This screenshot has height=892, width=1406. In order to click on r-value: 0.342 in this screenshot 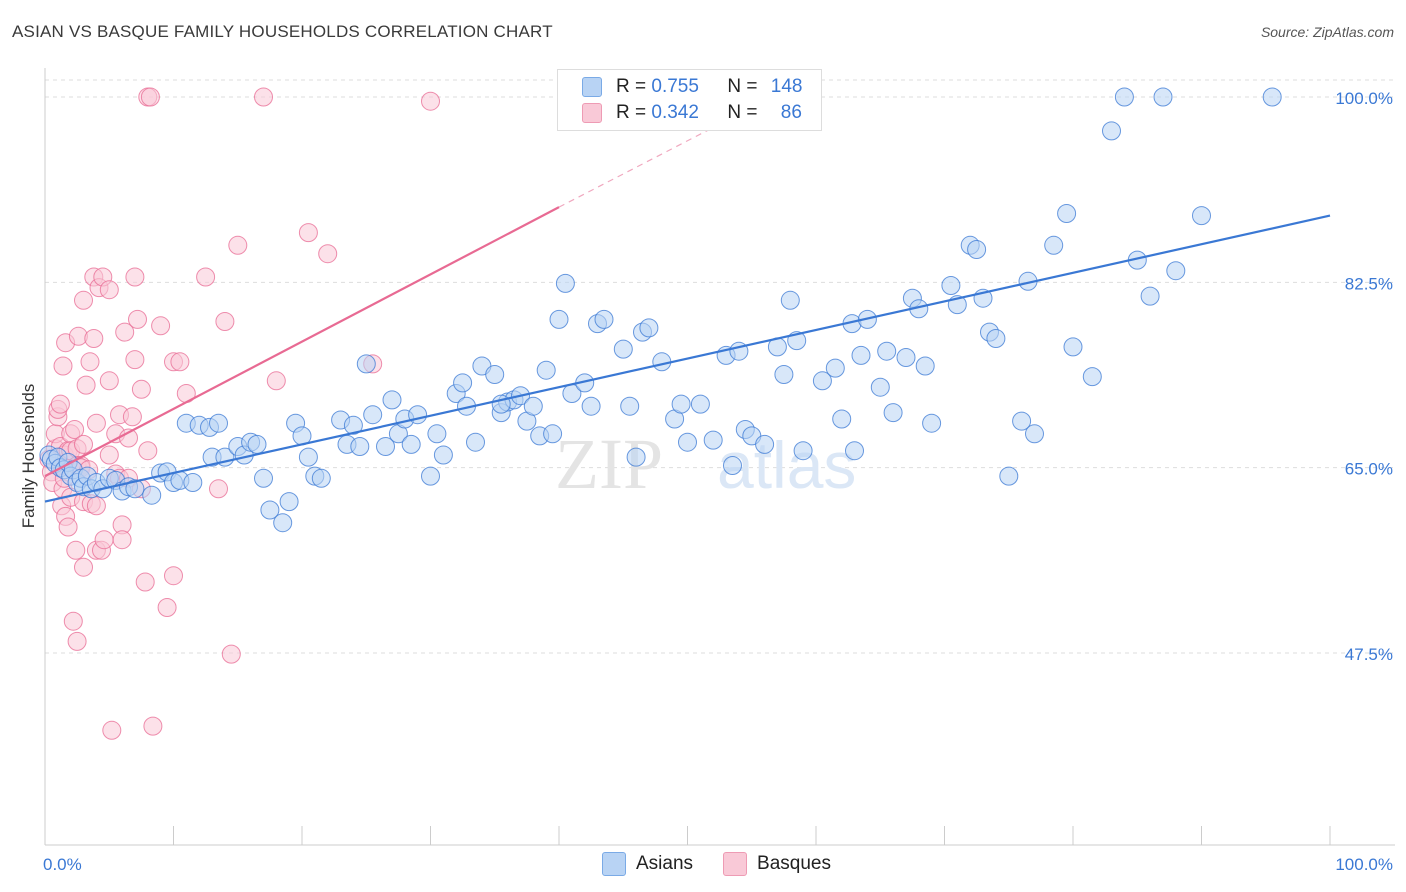, I will do `click(675, 112)`.